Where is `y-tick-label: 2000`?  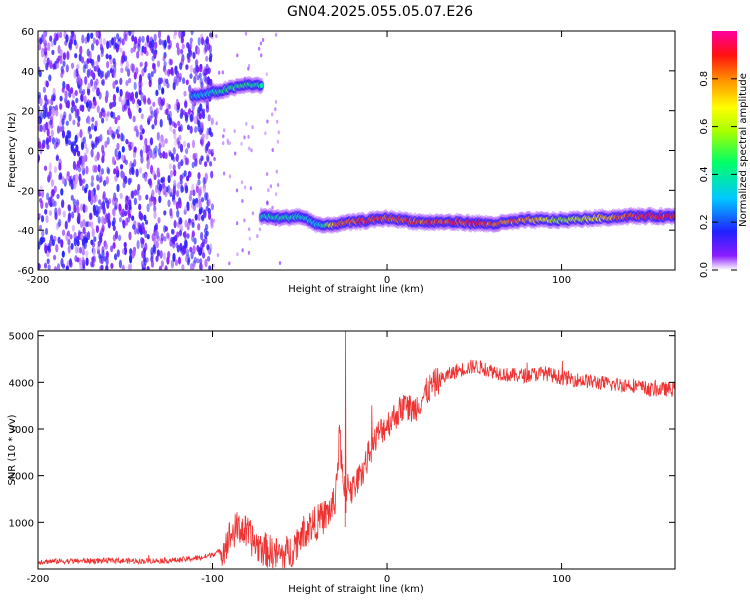 y-tick-label: 2000 is located at coordinates (21, 477).